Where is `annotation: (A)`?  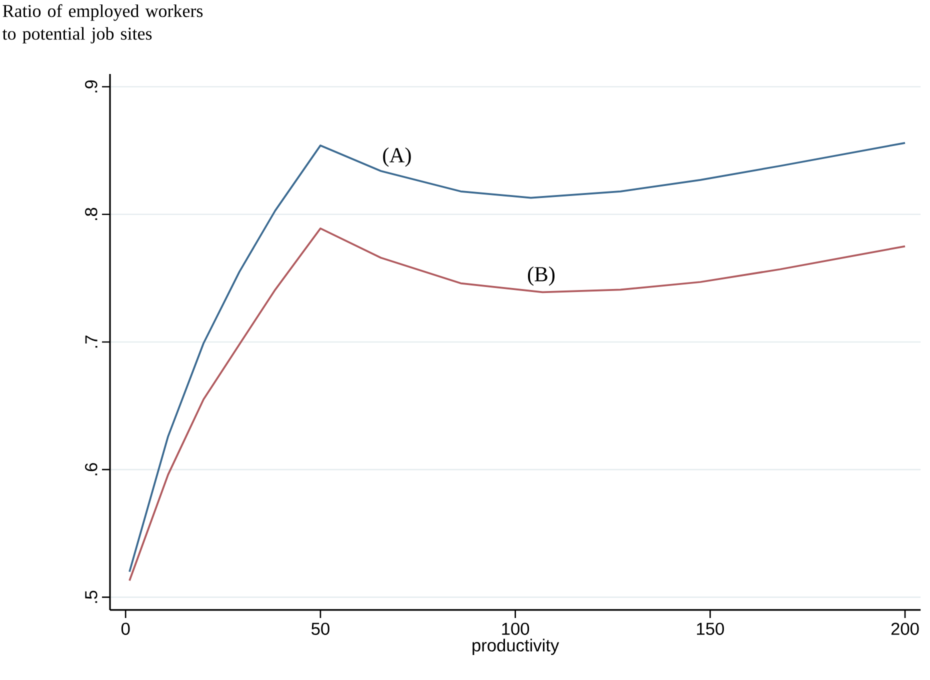 annotation: (A) is located at coordinates (397, 157).